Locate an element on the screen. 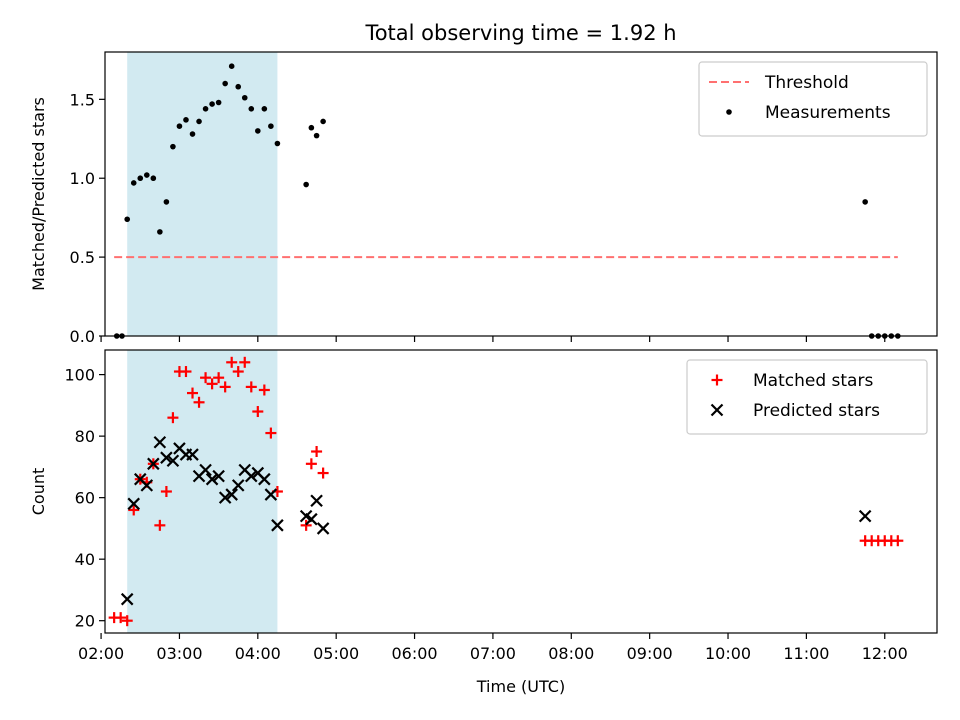 The image size is (960, 720). count-panel-legend: Matched stars Predicted stars is located at coordinates (807, 397).